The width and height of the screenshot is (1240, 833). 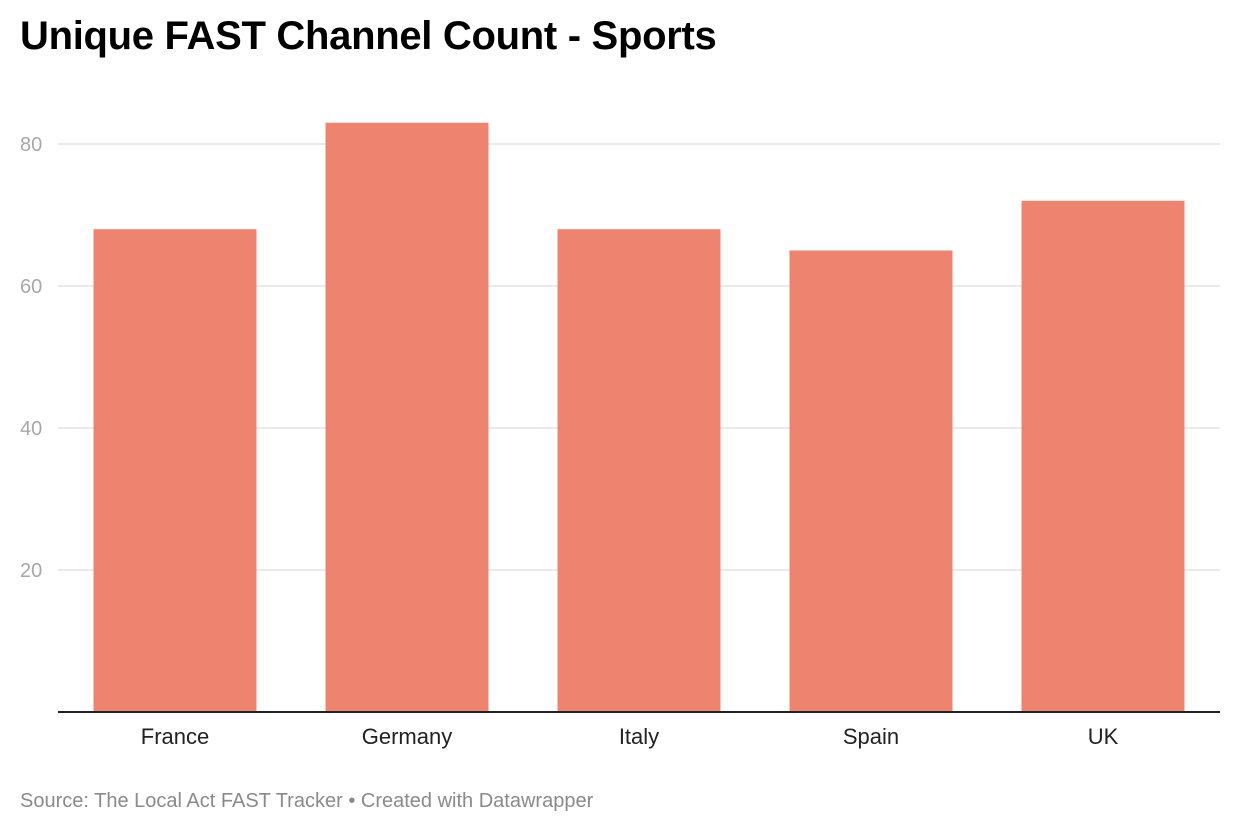 What do you see at coordinates (31, 358) in the screenshot?
I see `y-axis-ticks: 20 40 60 80` at bounding box center [31, 358].